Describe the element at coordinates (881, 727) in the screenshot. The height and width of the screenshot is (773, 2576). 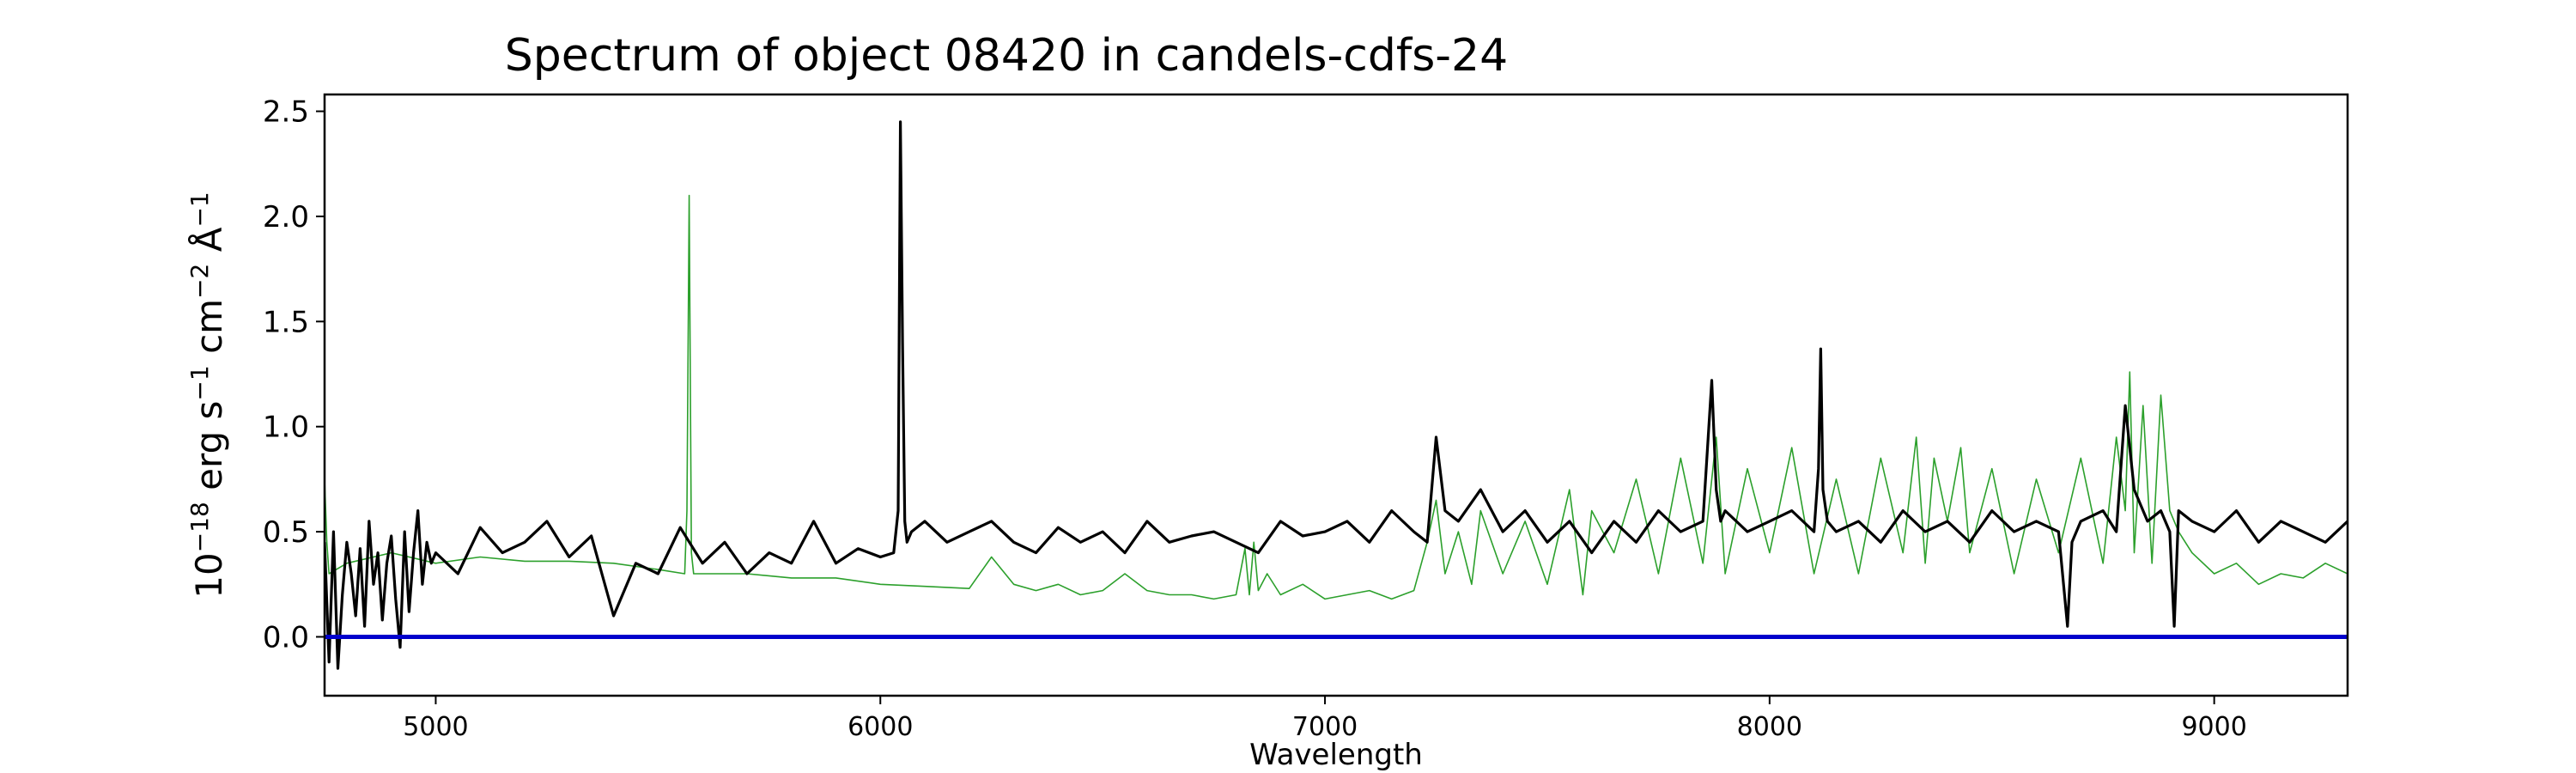
I see `x-tick-label: 6000` at that location.